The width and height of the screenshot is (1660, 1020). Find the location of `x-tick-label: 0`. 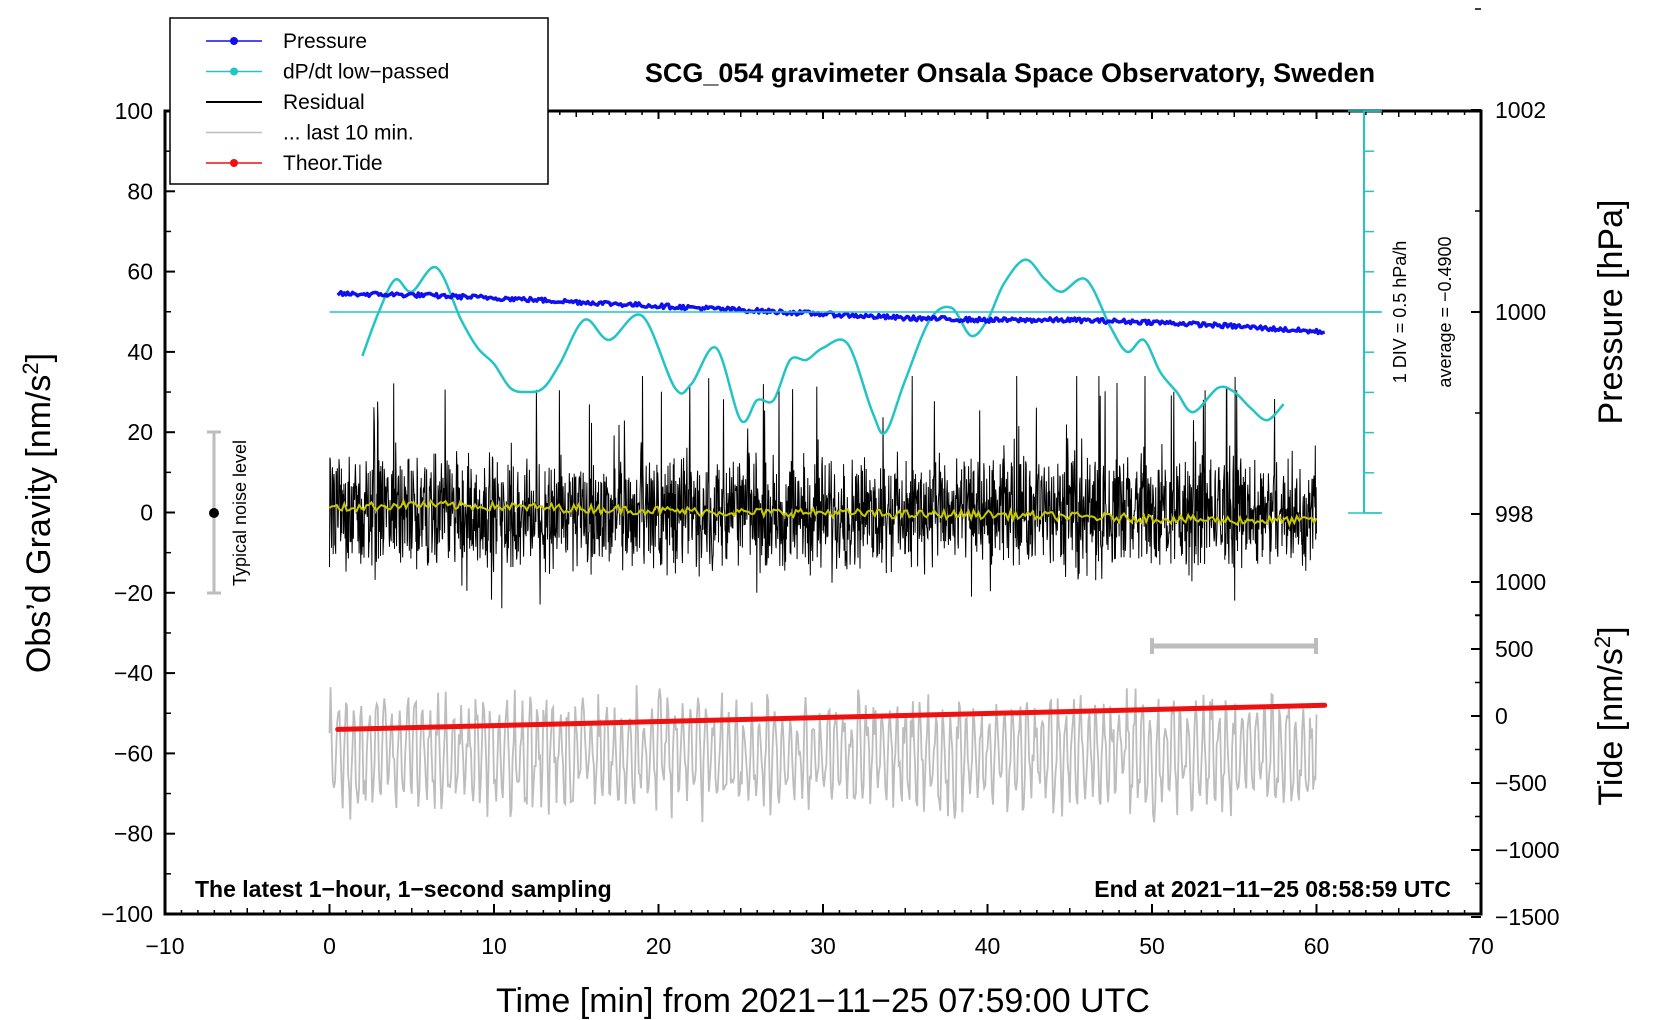

x-tick-label: 0 is located at coordinates (329, 946).